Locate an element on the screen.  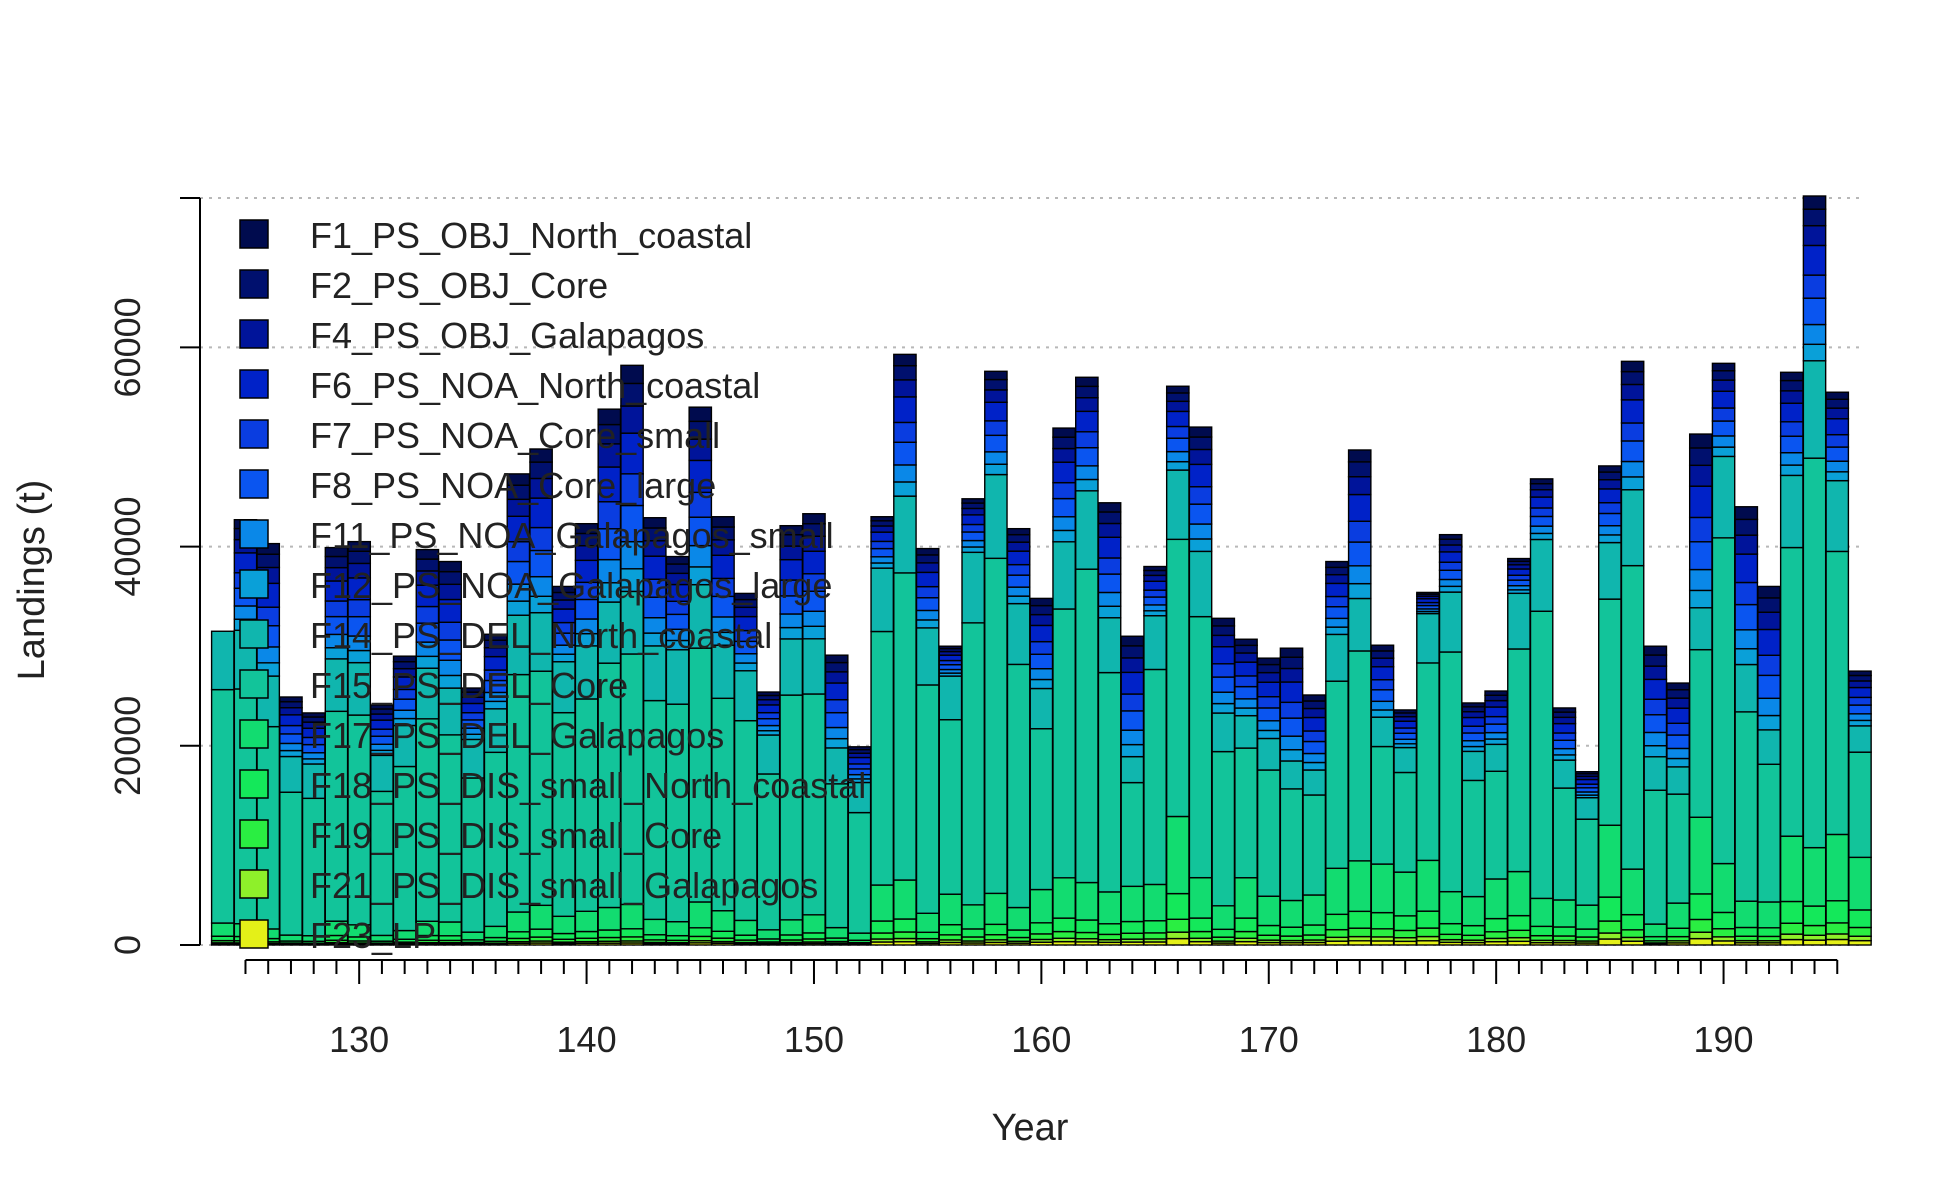
x-tick-label: 180 is located at coordinates (1496, 1039).